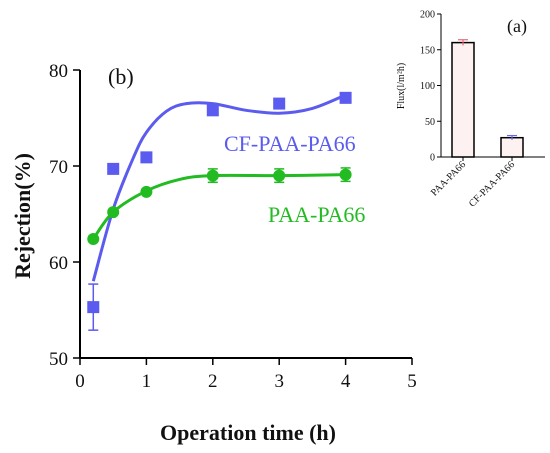 This screenshot has height=453, width=550. What do you see at coordinates (213, 381) in the screenshot?
I see `x-tick-label: 2` at bounding box center [213, 381].